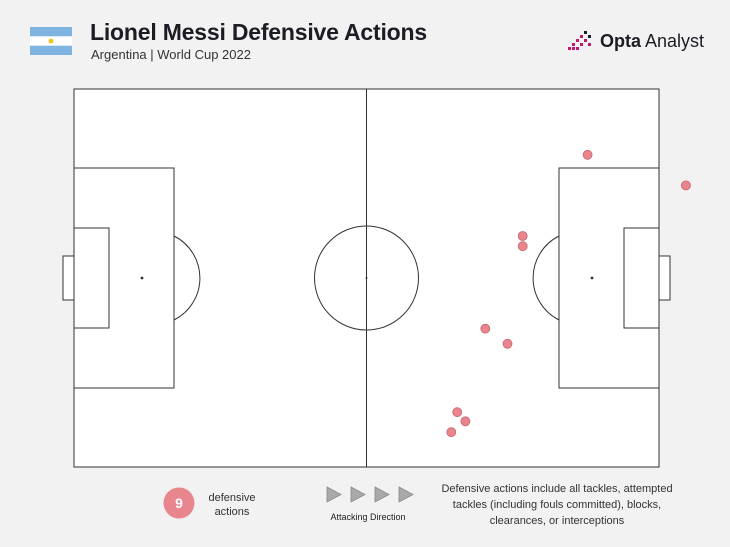 The image size is (730, 547). I want to click on count-badge: 9, so click(179, 503).